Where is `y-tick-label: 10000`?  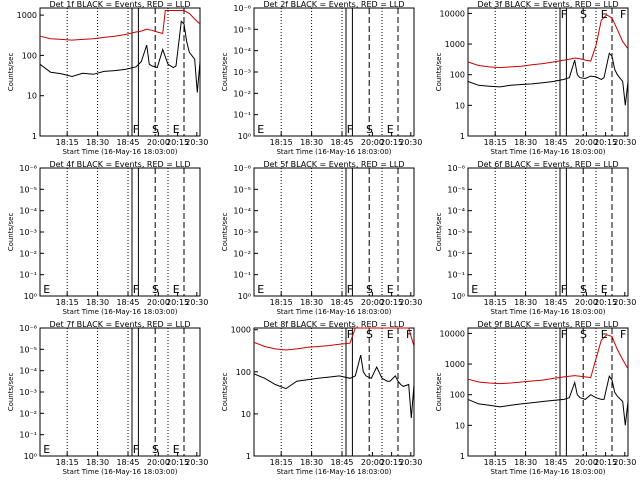
y-tick-label: 10000 is located at coordinates (452, 13).